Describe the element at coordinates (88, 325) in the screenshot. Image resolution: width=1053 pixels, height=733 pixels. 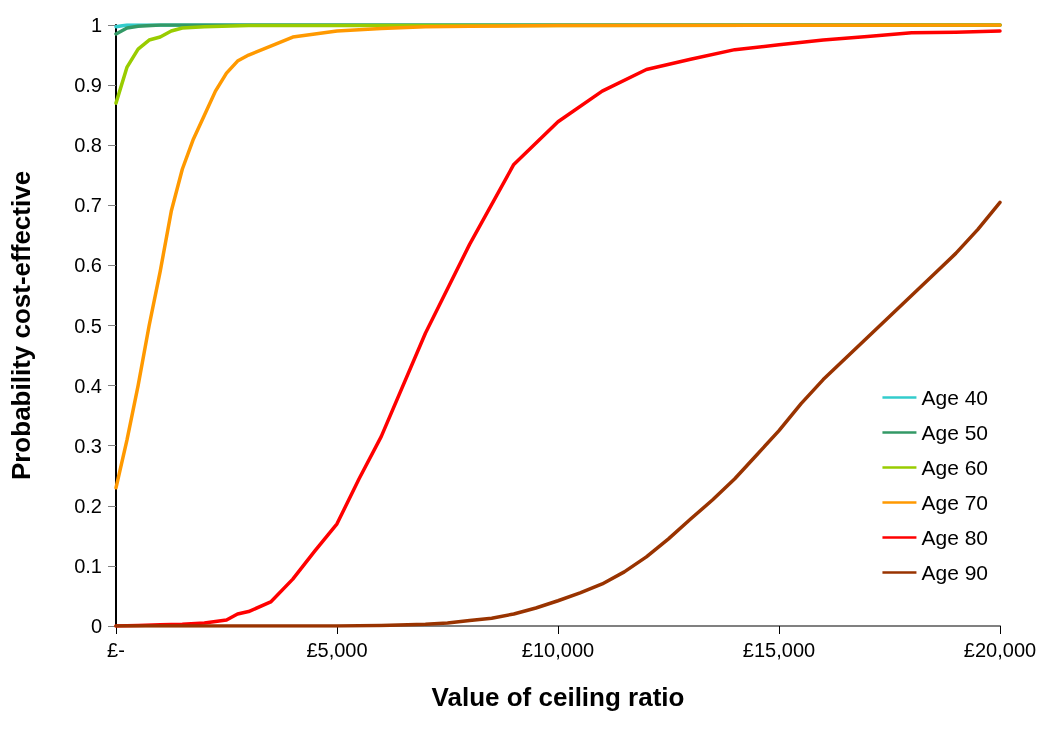
I see `y-tick-label: 0.5` at that location.